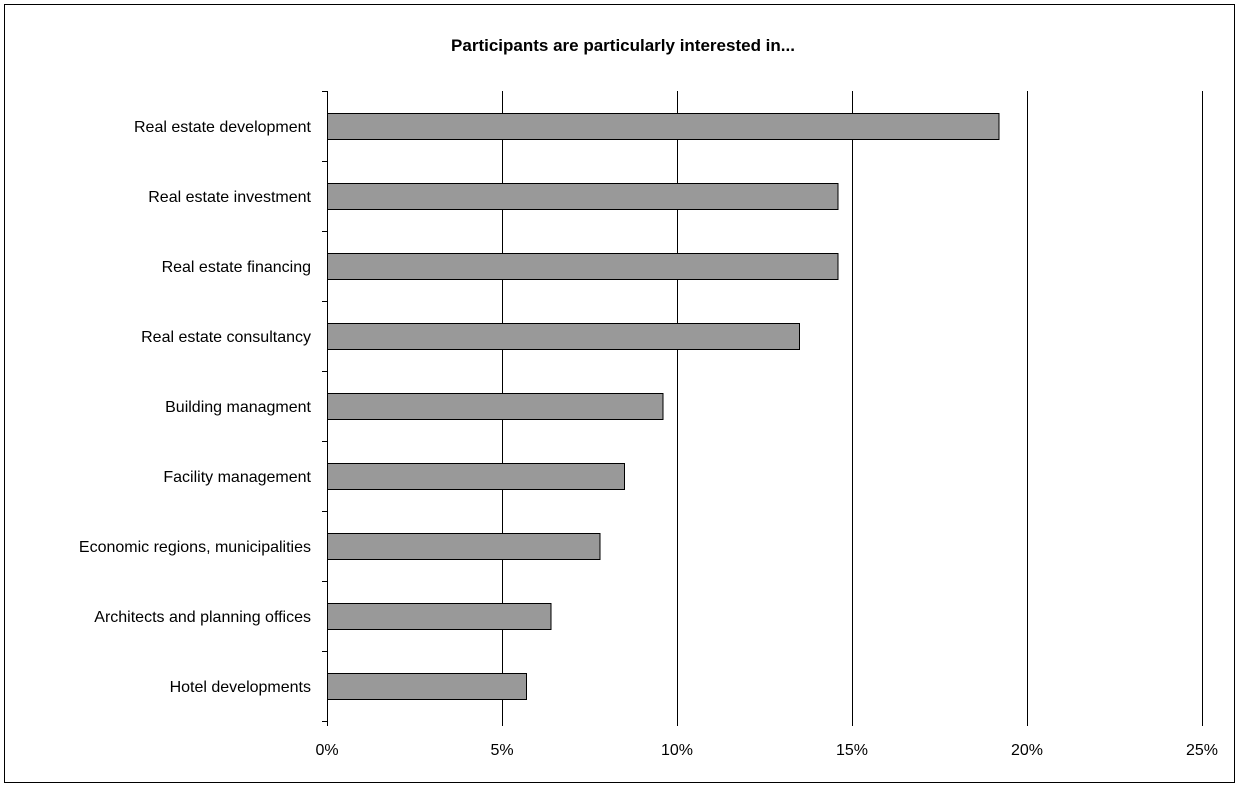 The height and width of the screenshot is (792, 1239). I want to click on x-tick-label: 20%, so click(1027, 750).